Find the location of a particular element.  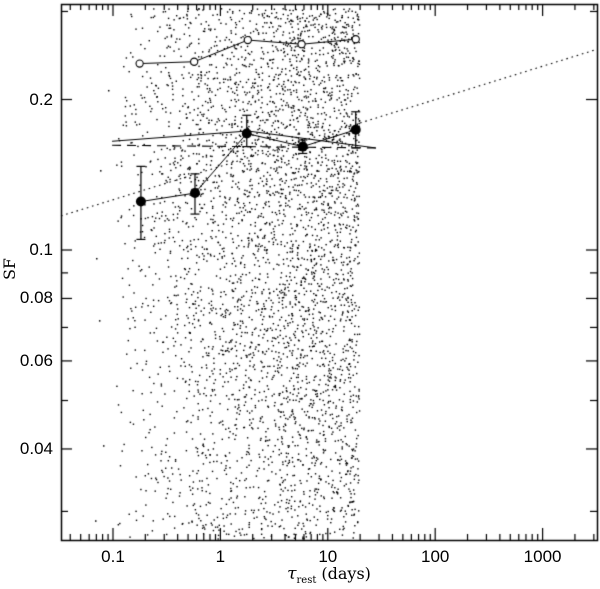

x-tick-label-1: 1 is located at coordinates (220, 556).